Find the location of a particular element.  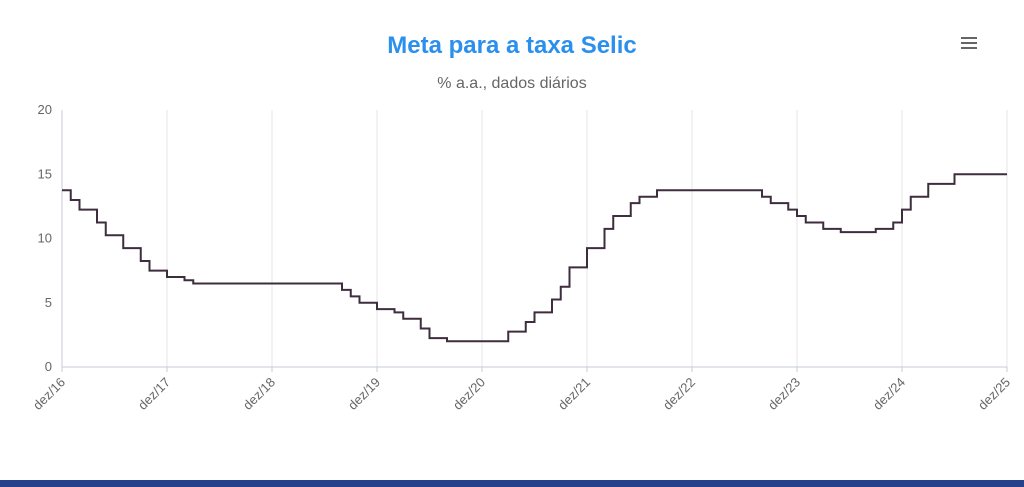

hamburger-icon is located at coordinates (969, 43).